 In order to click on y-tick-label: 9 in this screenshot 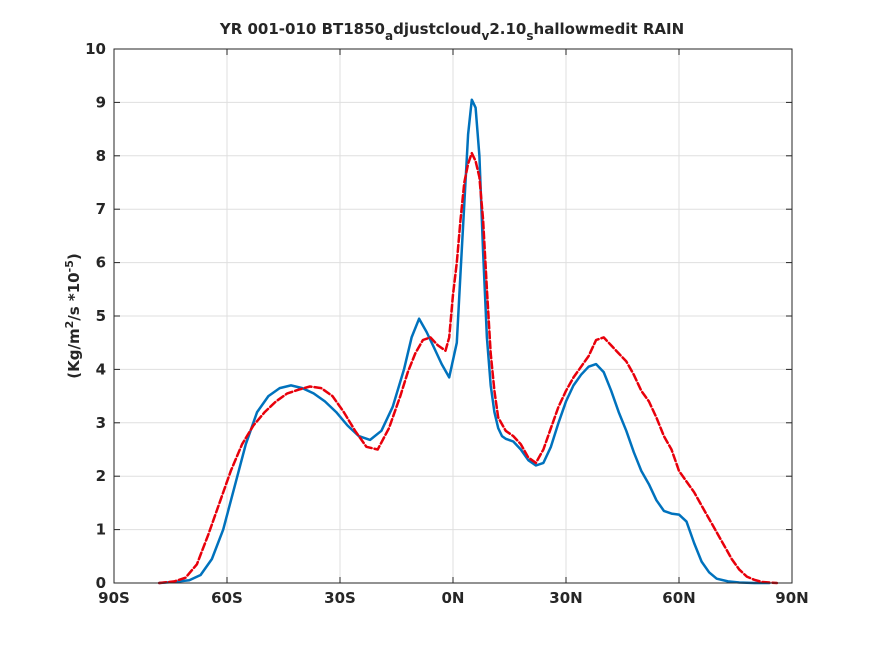, I will do `click(101, 102)`.